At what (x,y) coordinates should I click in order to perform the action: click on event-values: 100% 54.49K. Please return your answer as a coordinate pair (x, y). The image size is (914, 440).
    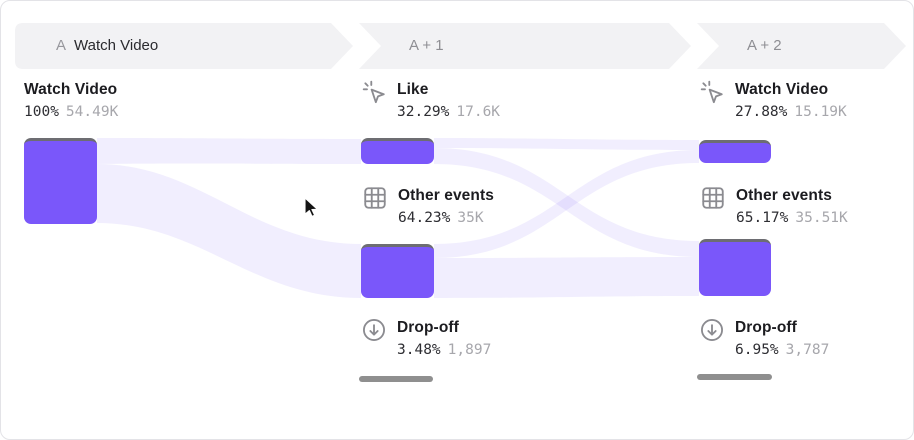
    Looking at the image, I should click on (71, 112).